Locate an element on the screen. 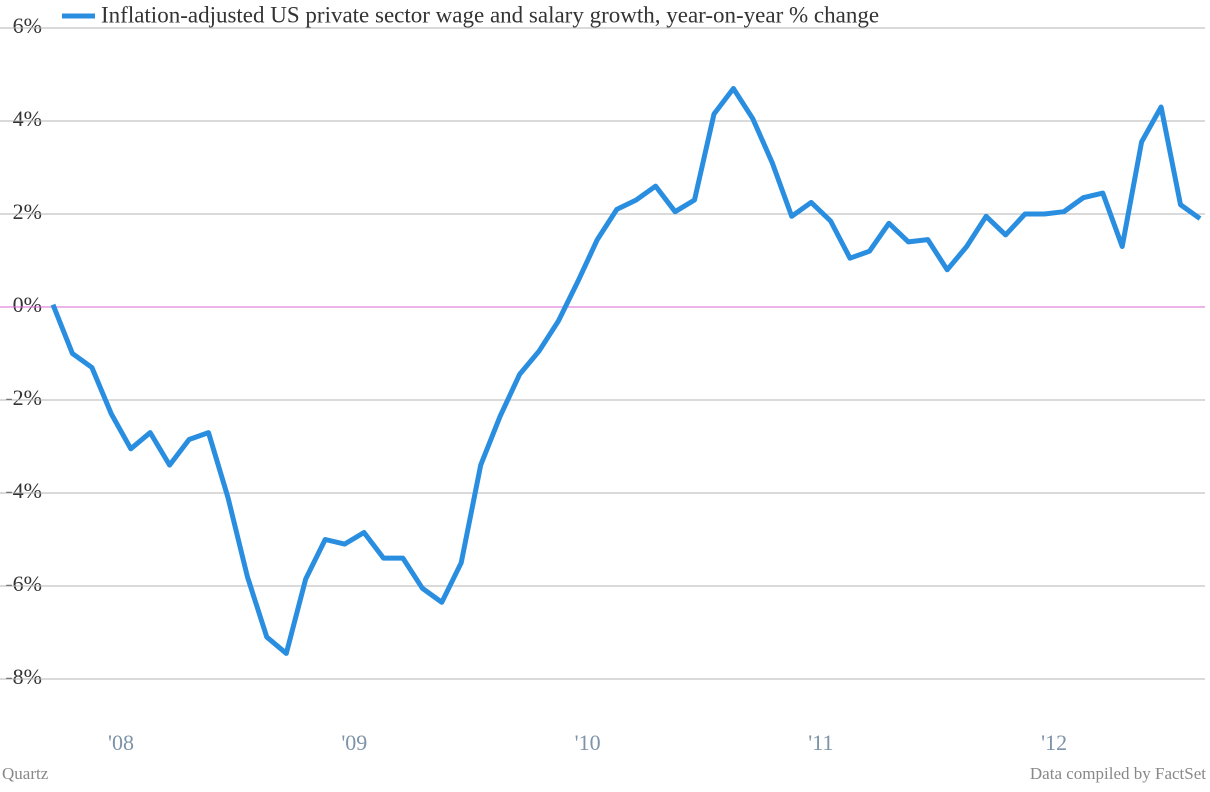 This screenshot has width=1210, height=792. y-tick-label: 4% is located at coordinates (27, 118).